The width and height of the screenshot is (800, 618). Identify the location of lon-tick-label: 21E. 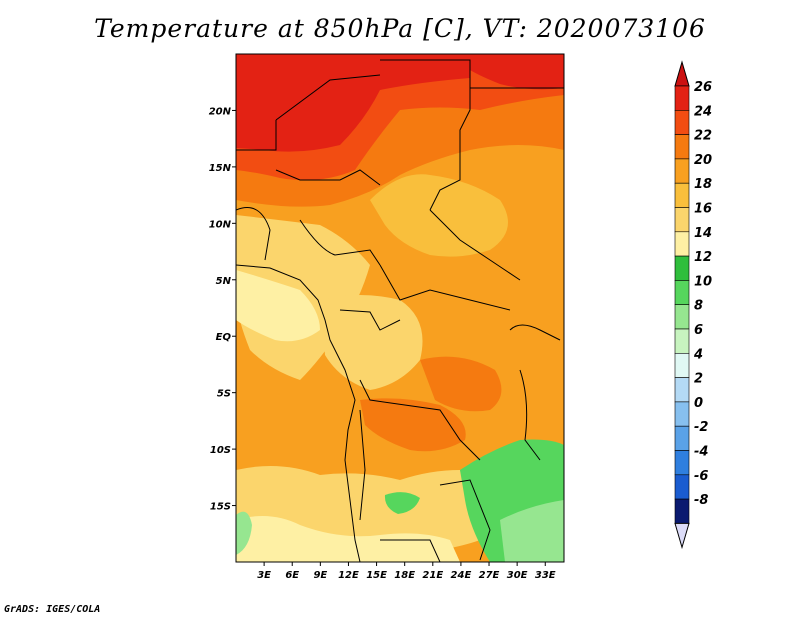
(432, 575).